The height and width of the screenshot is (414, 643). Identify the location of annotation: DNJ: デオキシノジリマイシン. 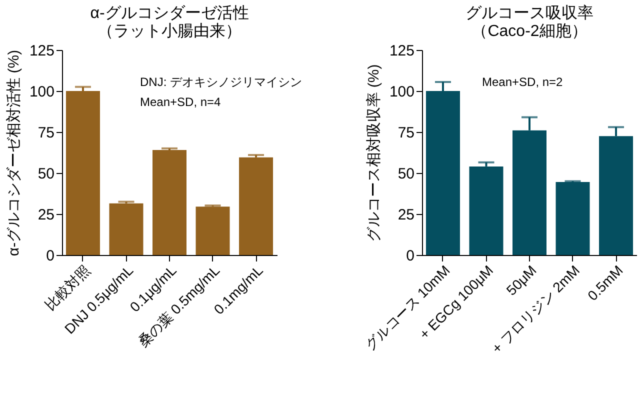
(221, 82).